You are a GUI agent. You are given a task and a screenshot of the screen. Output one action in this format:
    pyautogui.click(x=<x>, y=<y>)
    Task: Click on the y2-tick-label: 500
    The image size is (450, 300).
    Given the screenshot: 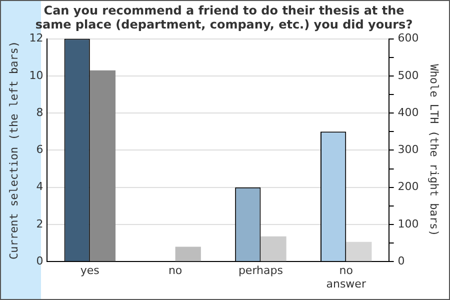 What is the action you would take?
    pyautogui.click(x=408, y=75)
    